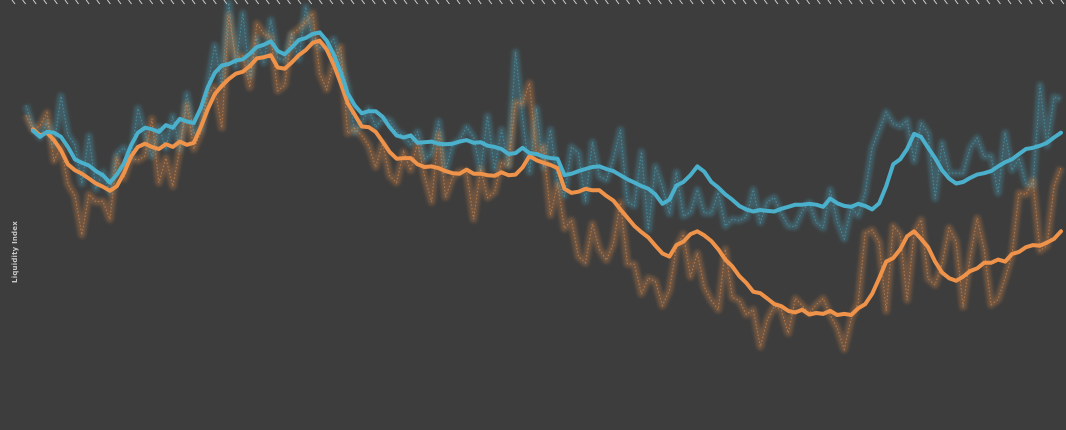 The width and height of the screenshot is (1066, 430). I want to click on x-axis-ticks, so click(538, 2).